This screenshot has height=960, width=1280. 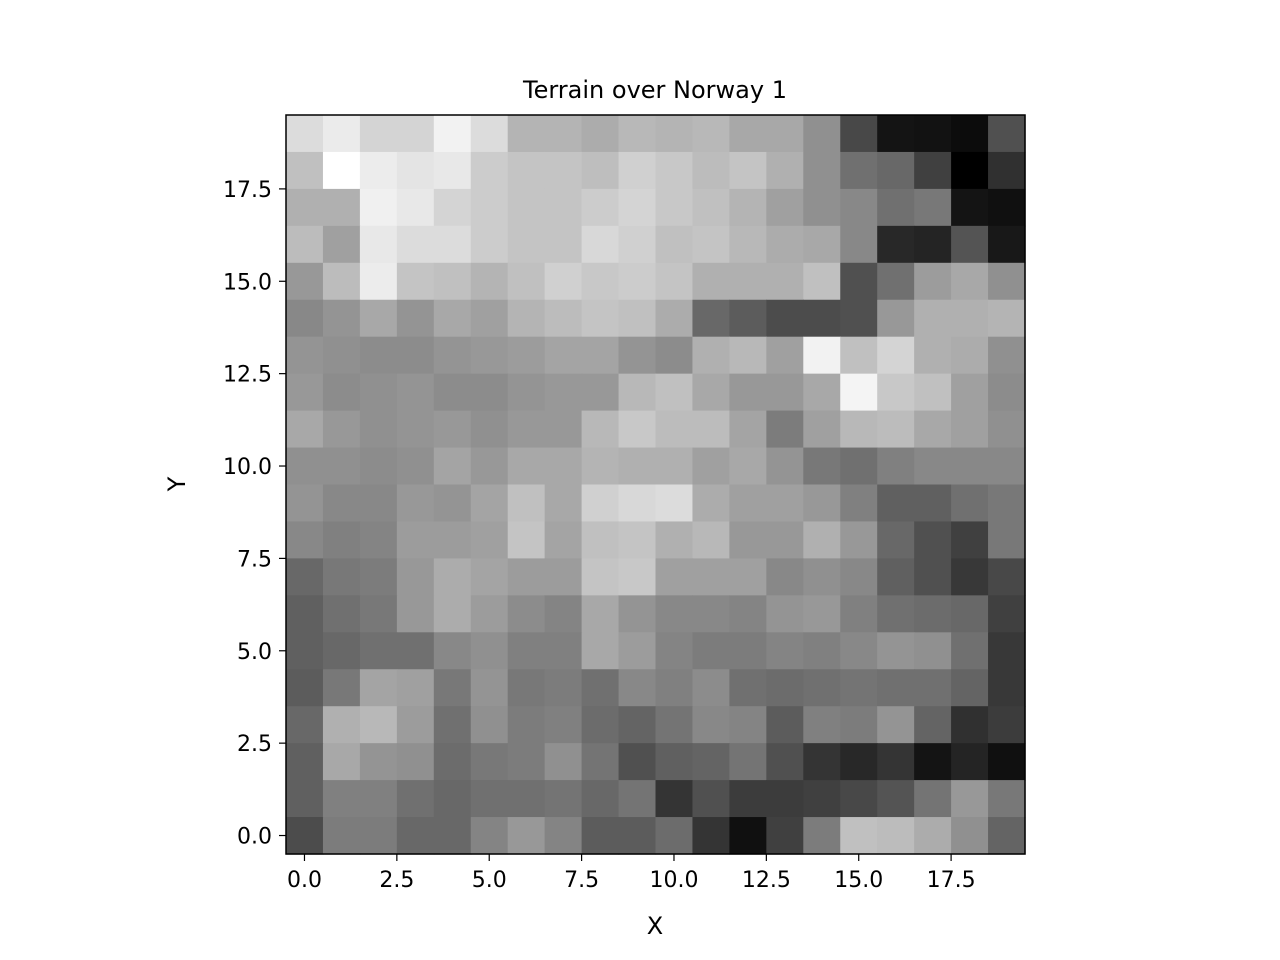 What do you see at coordinates (631, 873) in the screenshot?
I see `x-axis-ticks: 0.0 2.5 5.0 7.5 10.0 12.5 15.0 17.5` at bounding box center [631, 873].